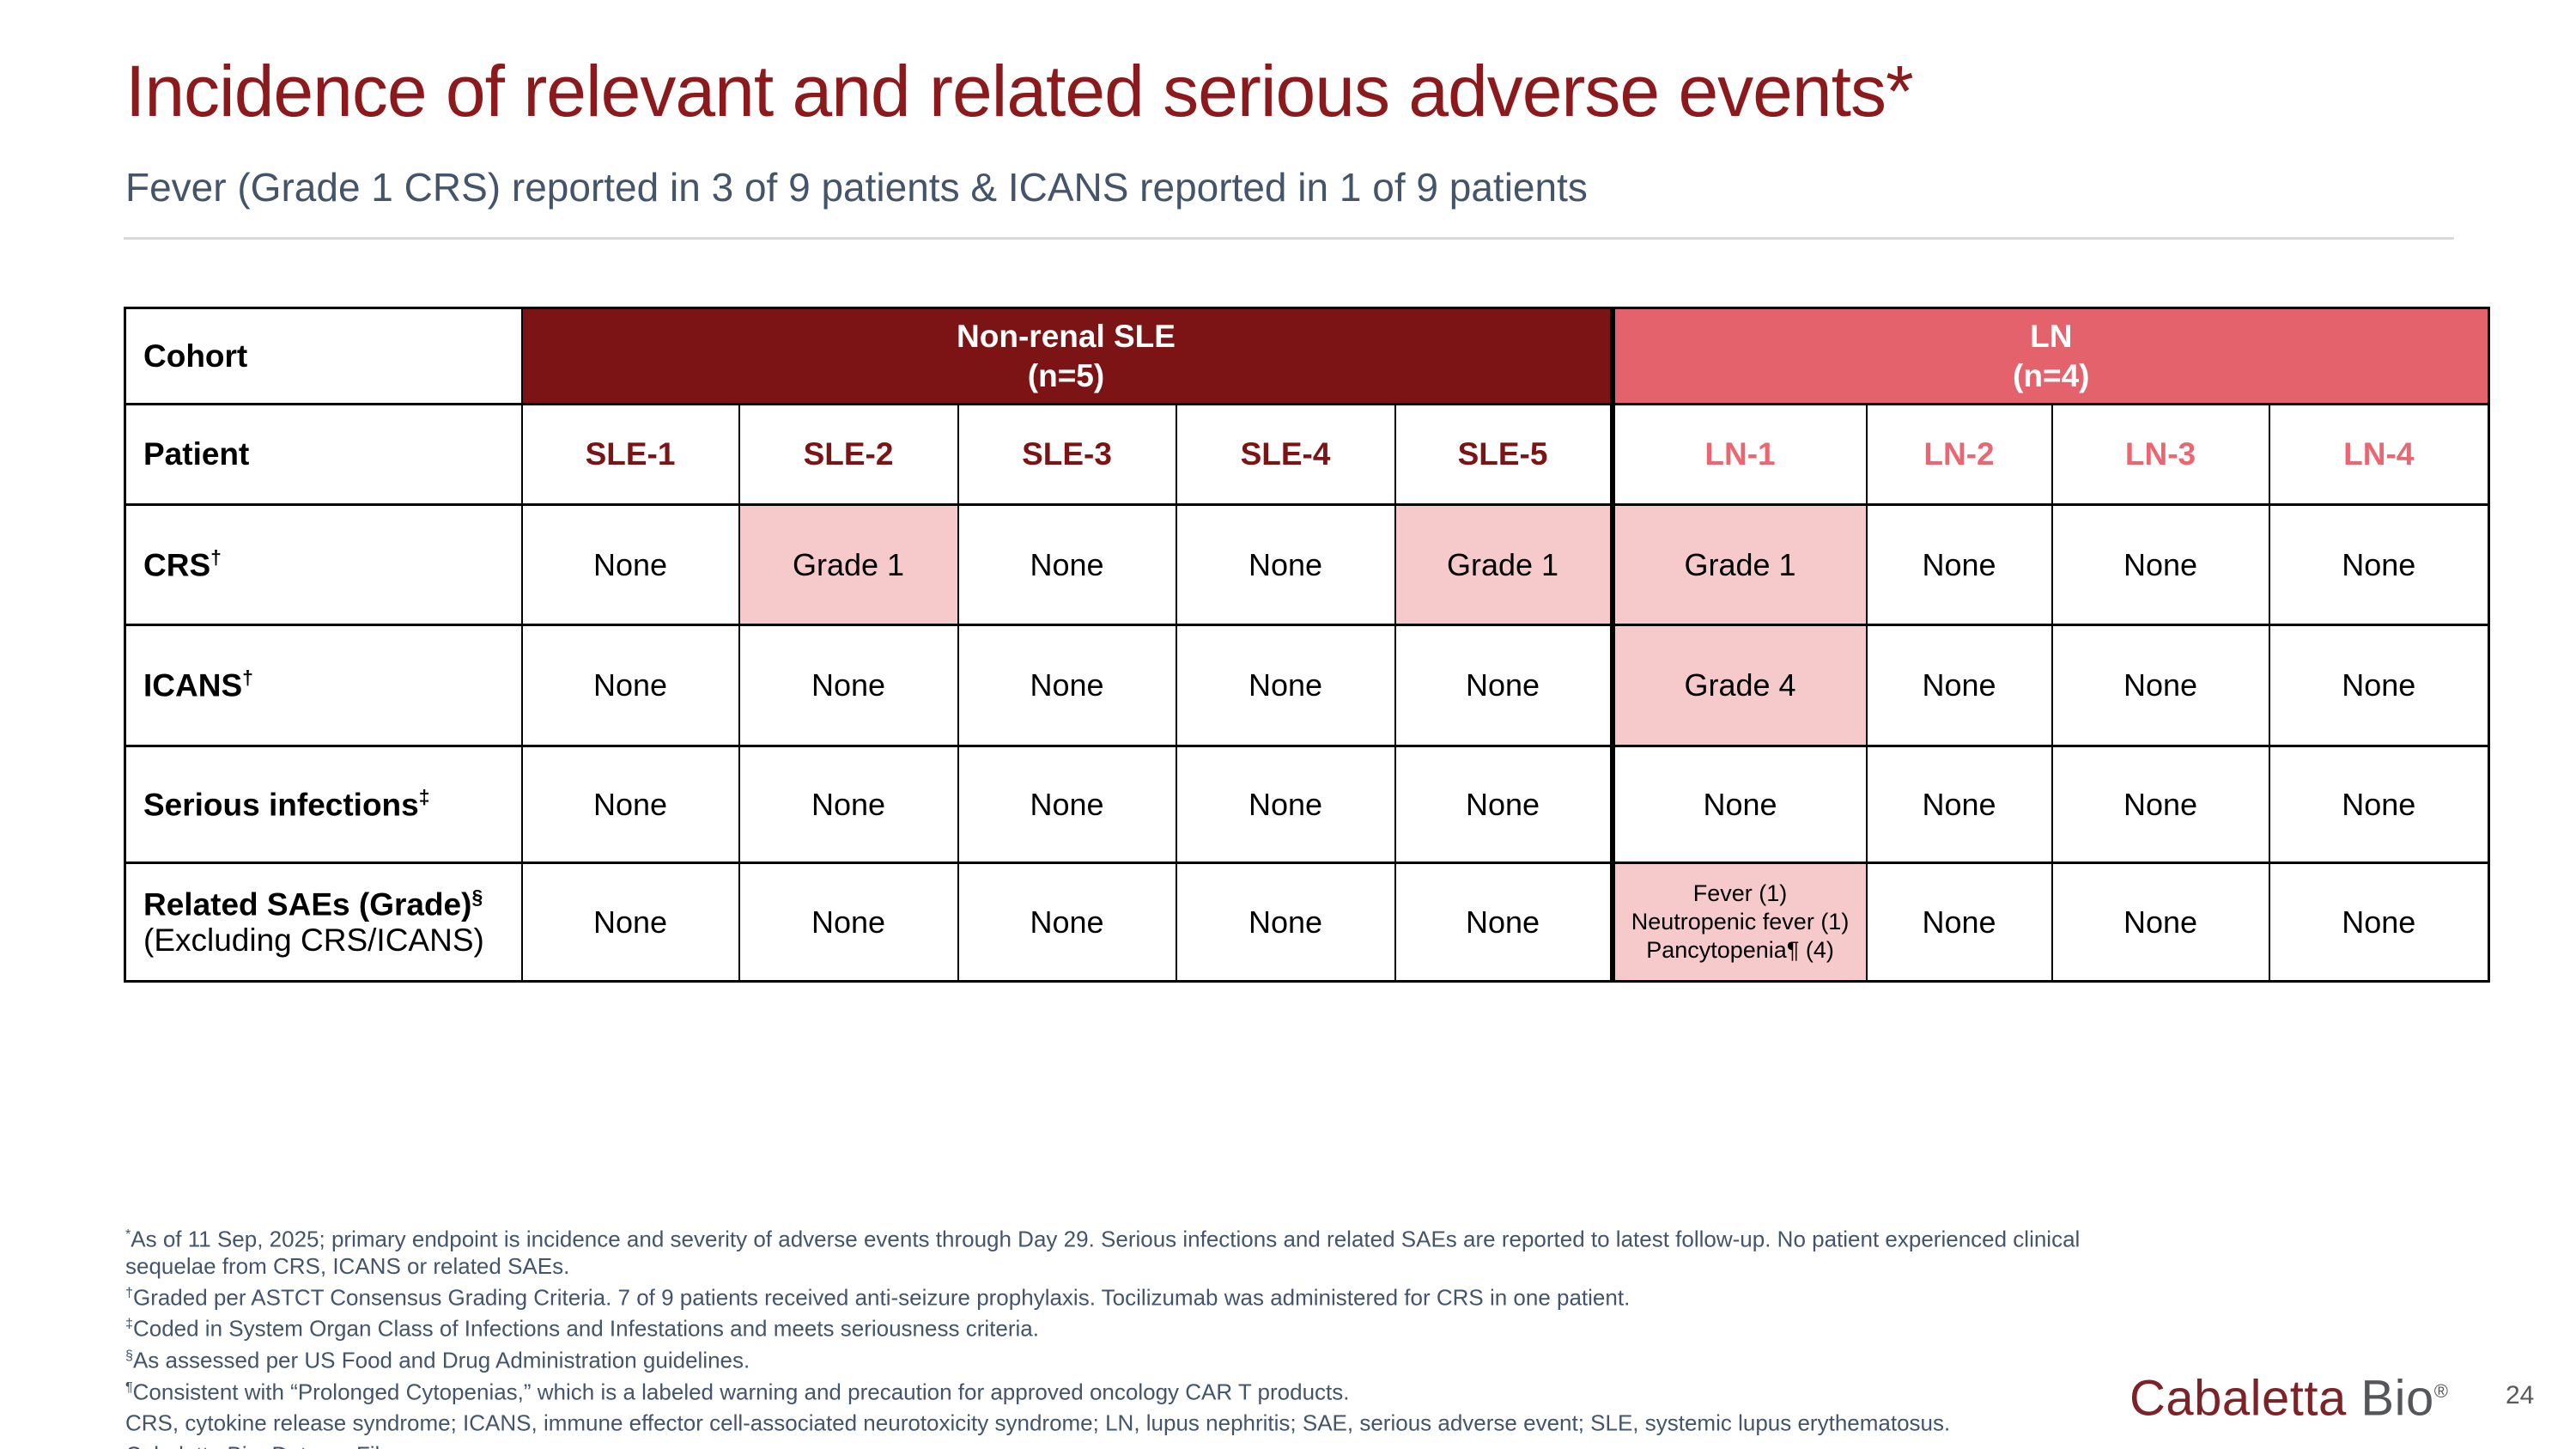 The height and width of the screenshot is (1449, 2576). I want to click on footnote-marker: ¶, so click(129, 1387).